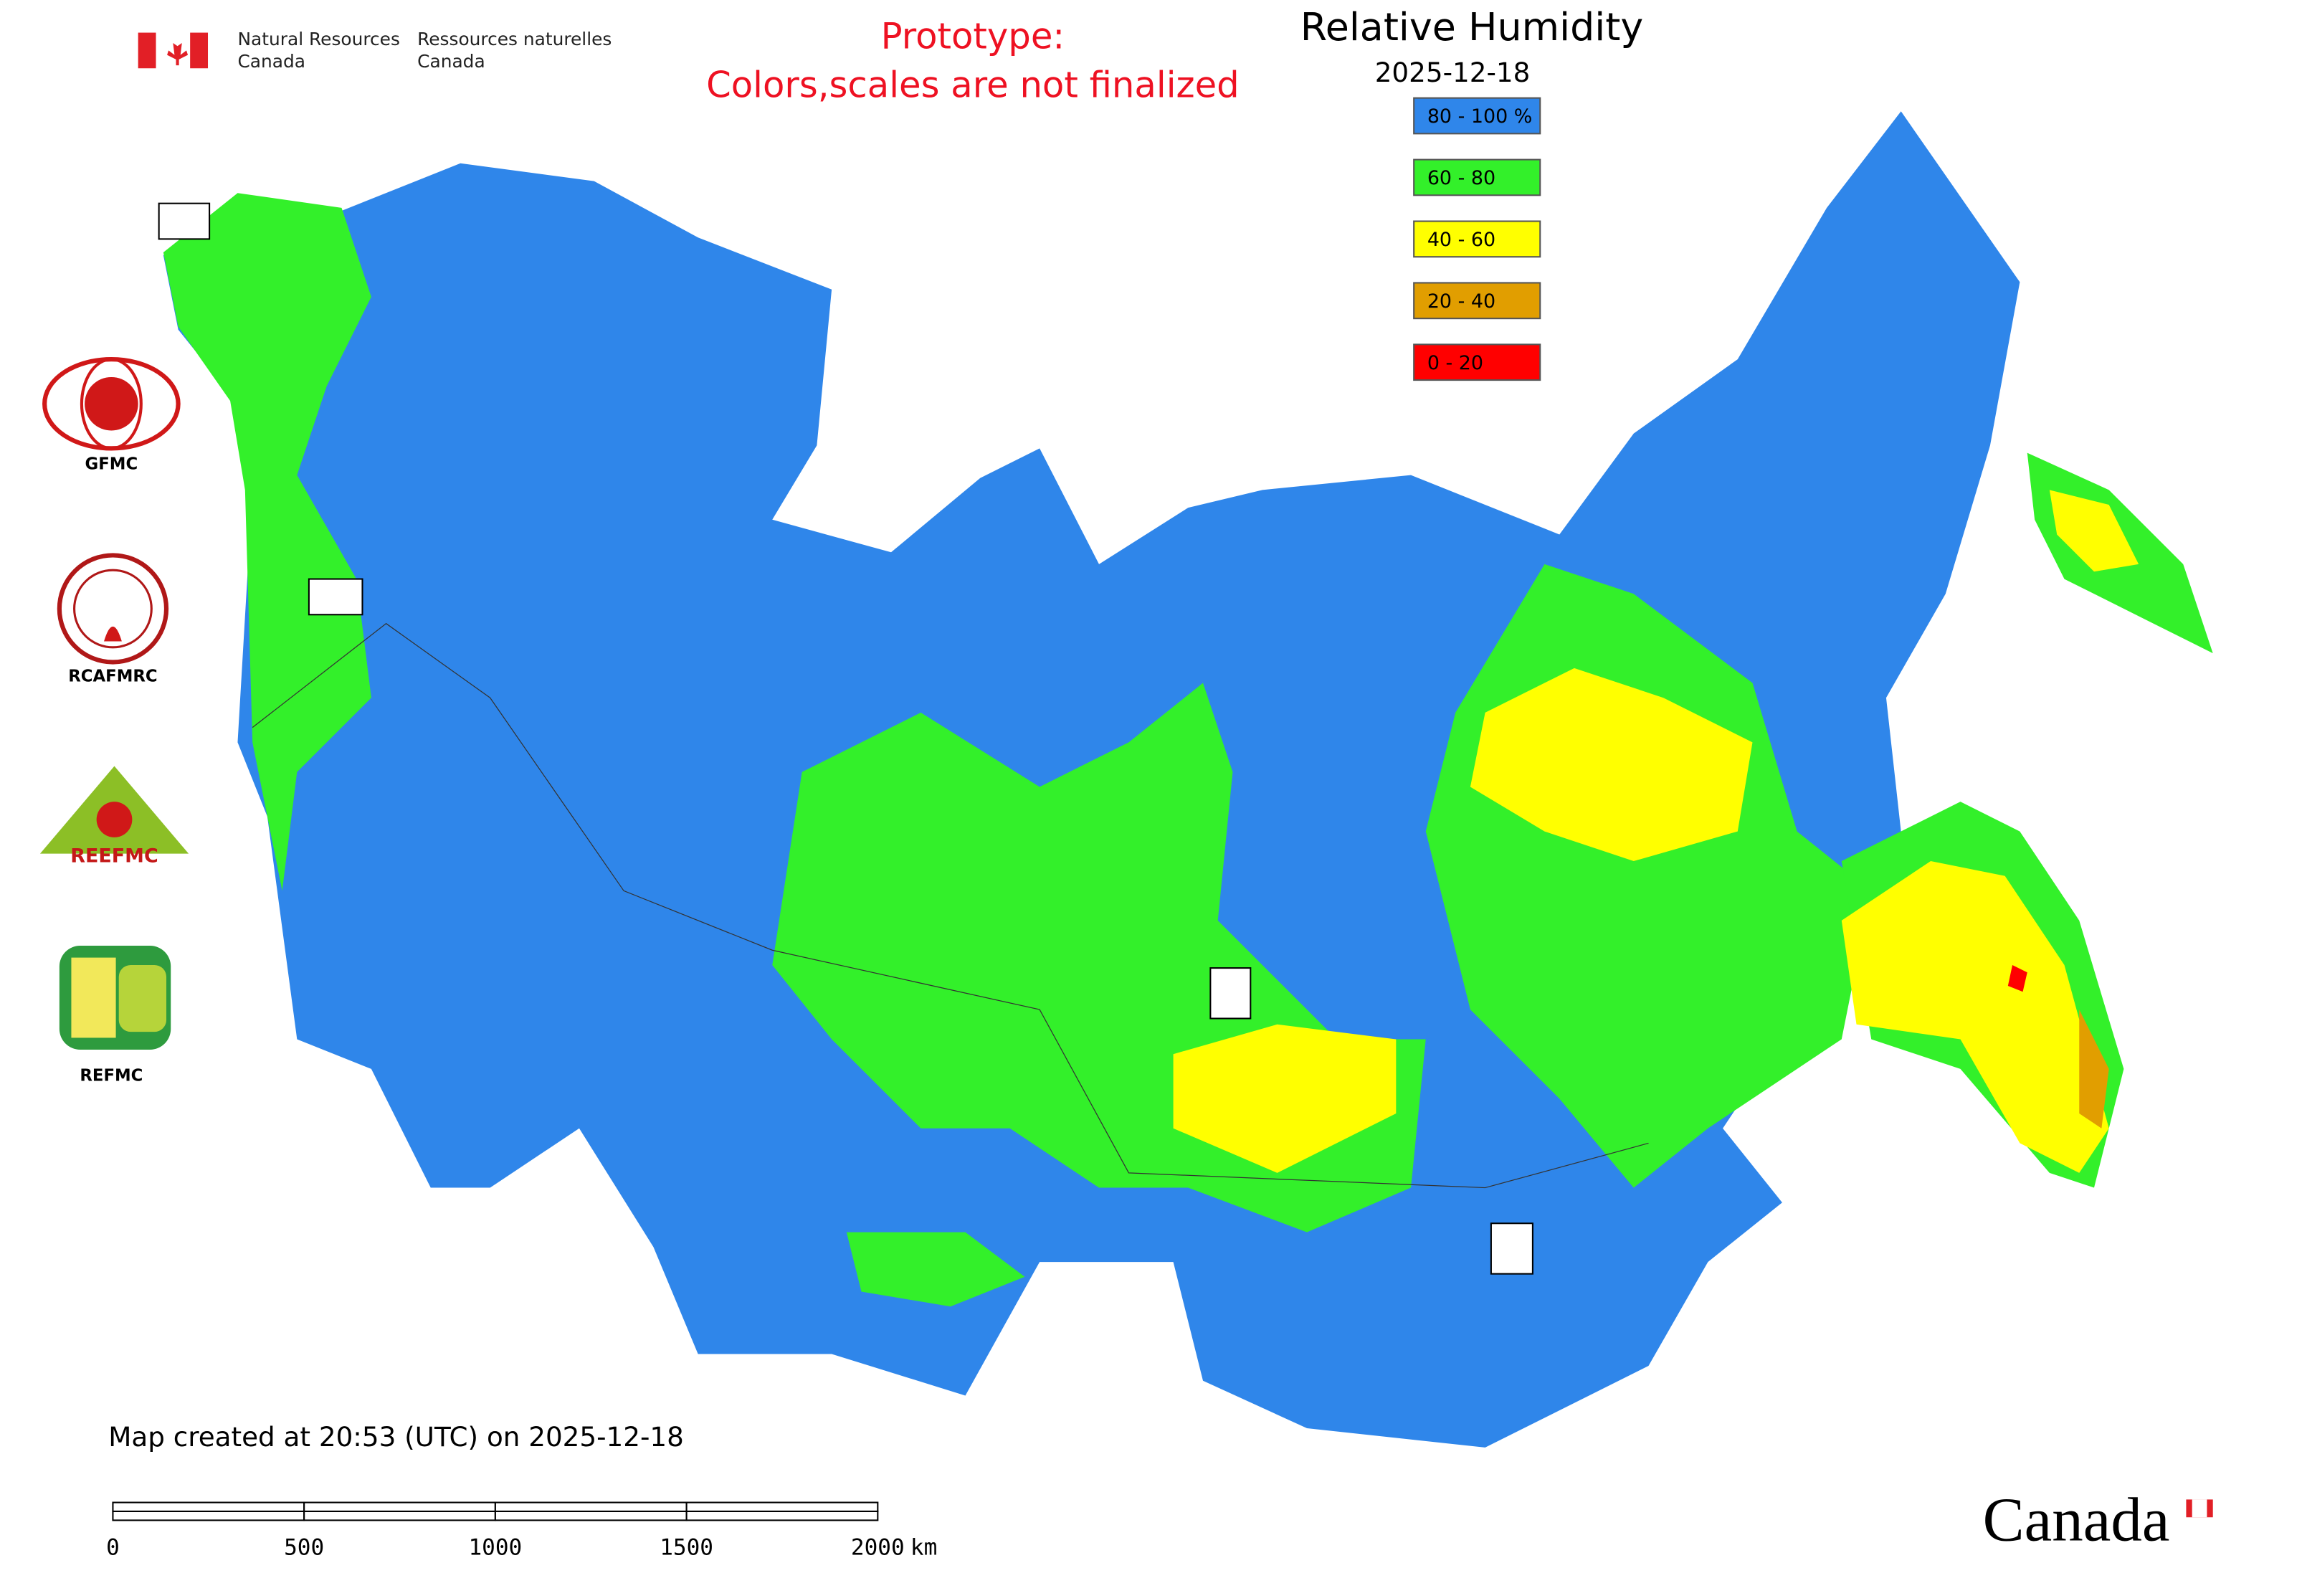 This screenshot has height=1596, width=2302. Describe the element at coordinates (271, 61) in the screenshot. I see `agency-en: Canada` at that location.